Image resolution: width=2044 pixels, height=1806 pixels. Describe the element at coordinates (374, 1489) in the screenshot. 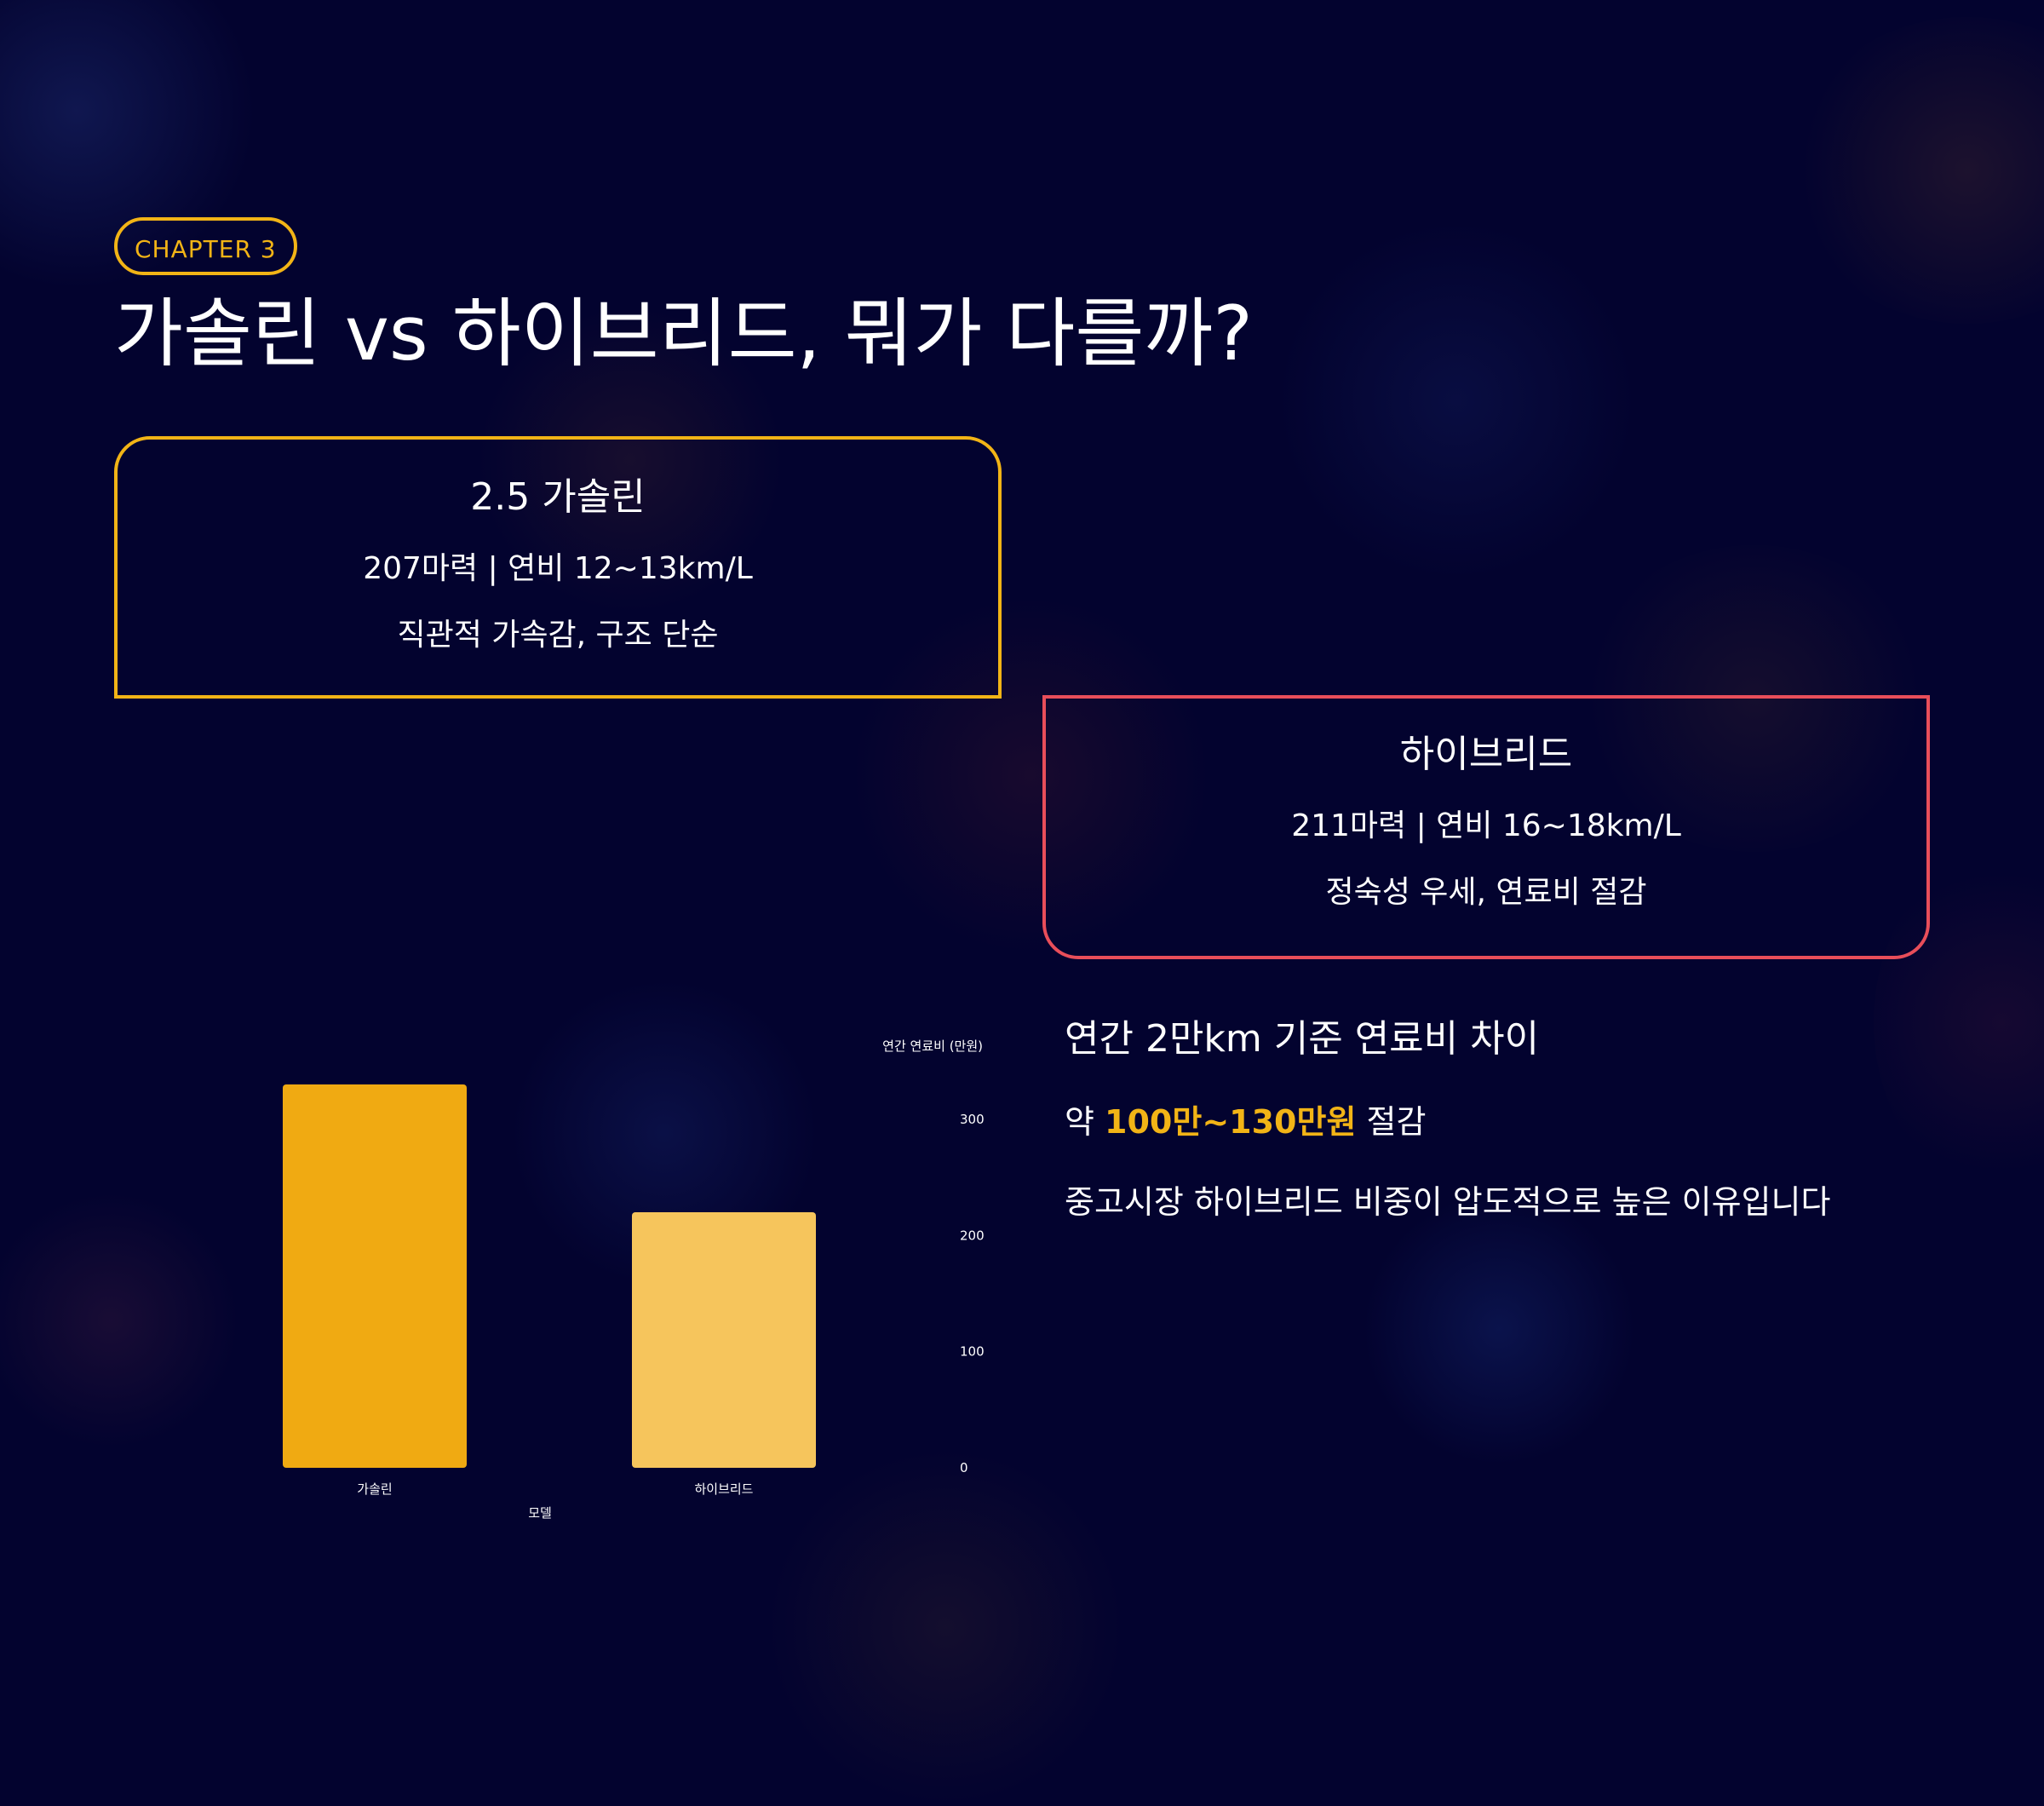

I see `x-tick-label: 가솔린` at that location.